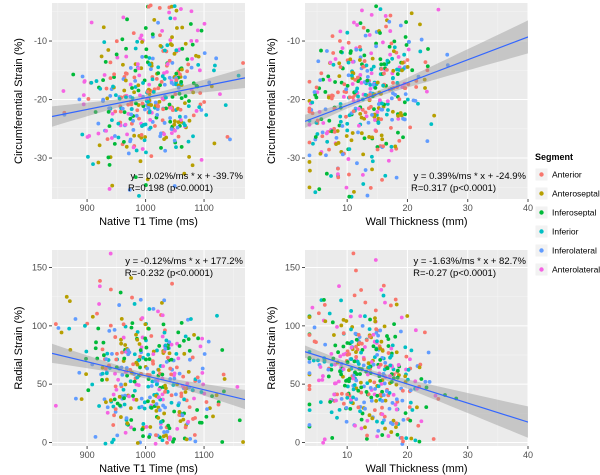 This screenshot has height=475, width=600. What do you see at coordinates (347, 208) in the screenshot?
I see `x-tick-label: 10` at bounding box center [347, 208].